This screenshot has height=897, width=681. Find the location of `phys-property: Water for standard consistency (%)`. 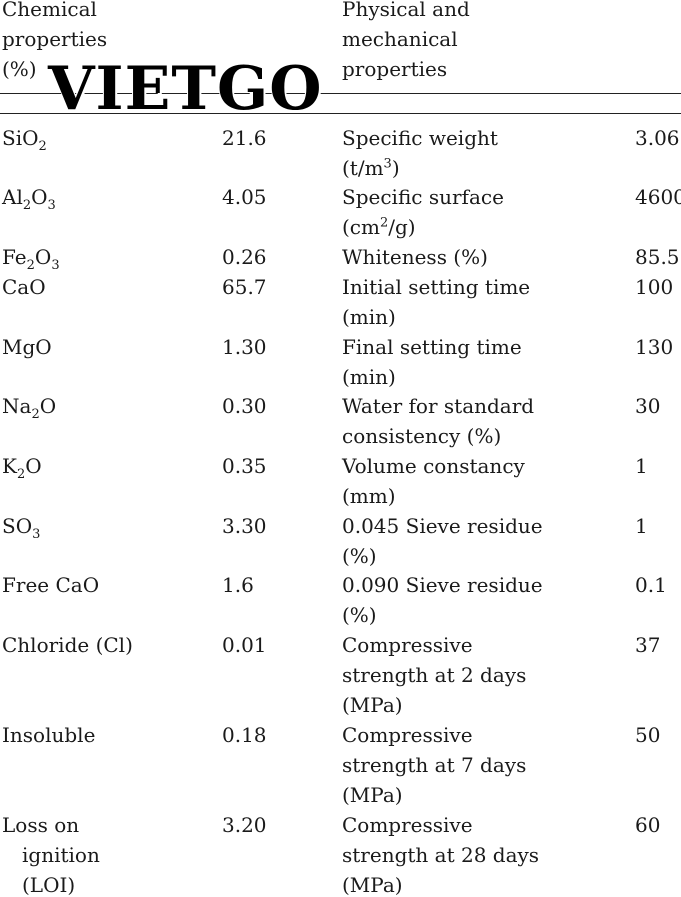

phys-property: Water for standard consistency (%) is located at coordinates (438, 421).